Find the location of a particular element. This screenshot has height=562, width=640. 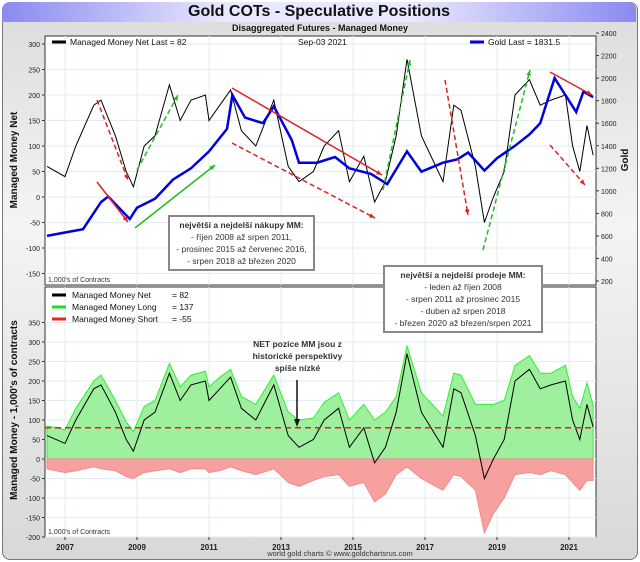

x-tick-label: 2015 is located at coordinates (353, 547).